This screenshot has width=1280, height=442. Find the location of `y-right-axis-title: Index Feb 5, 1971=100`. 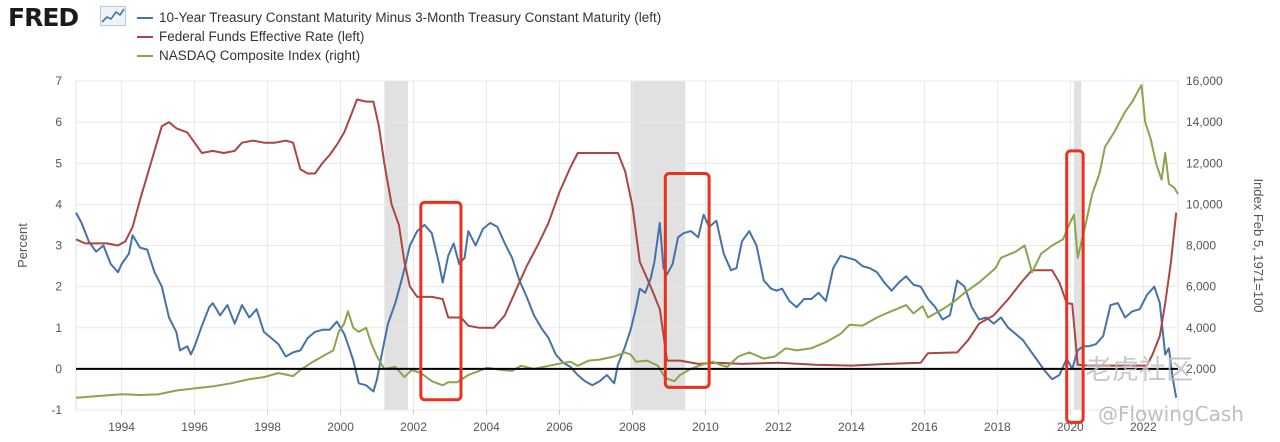

y-right-axis-title: Index Feb 5, 1971=100 is located at coordinates (1258, 245).